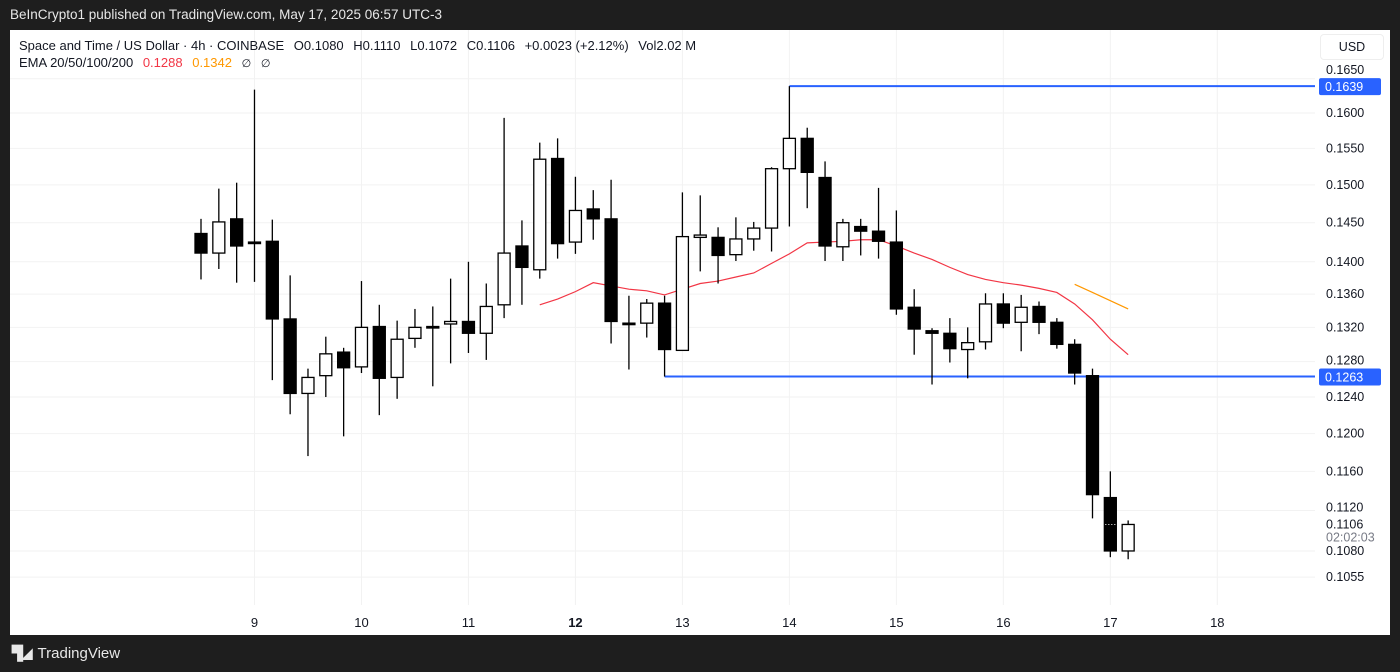 Image resolution: width=1400 pixels, height=672 pixels. Describe the element at coordinates (1345, 397) in the screenshot. I see `y-tick-label: 0.1240` at that location.